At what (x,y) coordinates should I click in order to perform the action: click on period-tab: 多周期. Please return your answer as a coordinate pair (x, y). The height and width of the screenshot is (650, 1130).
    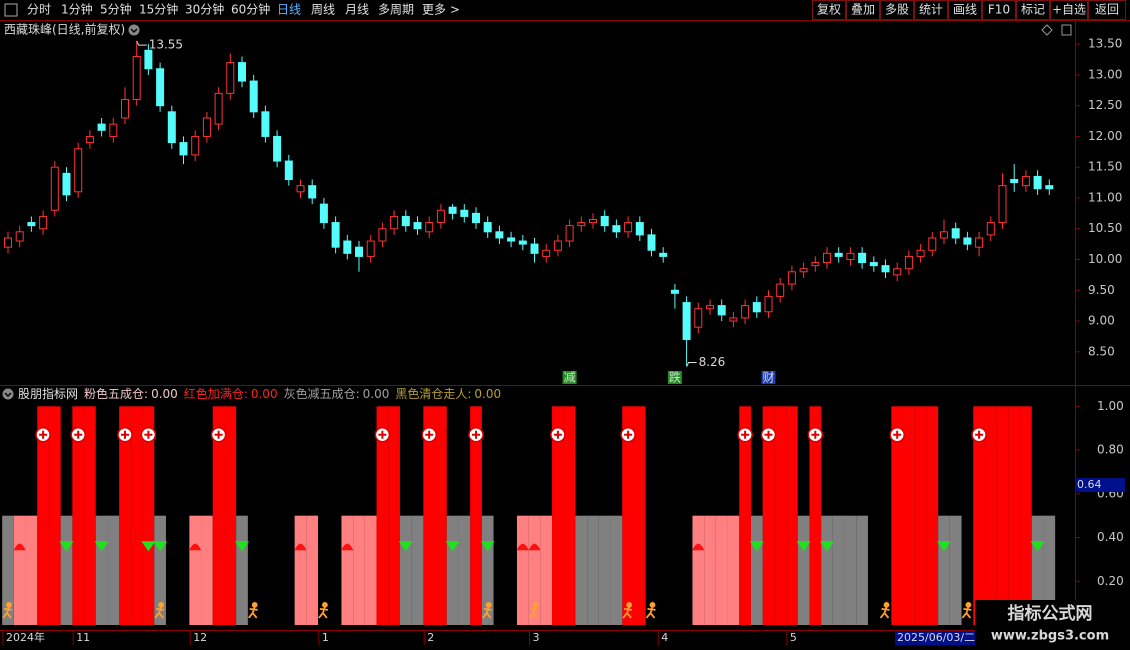
    Looking at the image, I should click on (396, 10).